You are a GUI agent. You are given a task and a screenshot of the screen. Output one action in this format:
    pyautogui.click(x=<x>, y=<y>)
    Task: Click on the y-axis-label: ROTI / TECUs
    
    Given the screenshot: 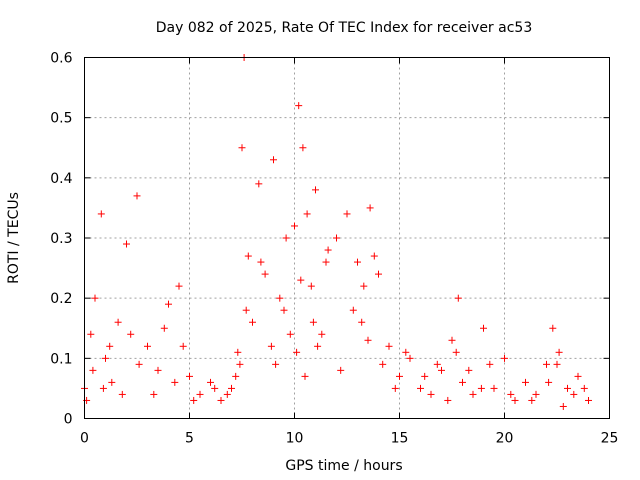 What is the action you would take?
    pyautogui.click(x=14, y=238)
    